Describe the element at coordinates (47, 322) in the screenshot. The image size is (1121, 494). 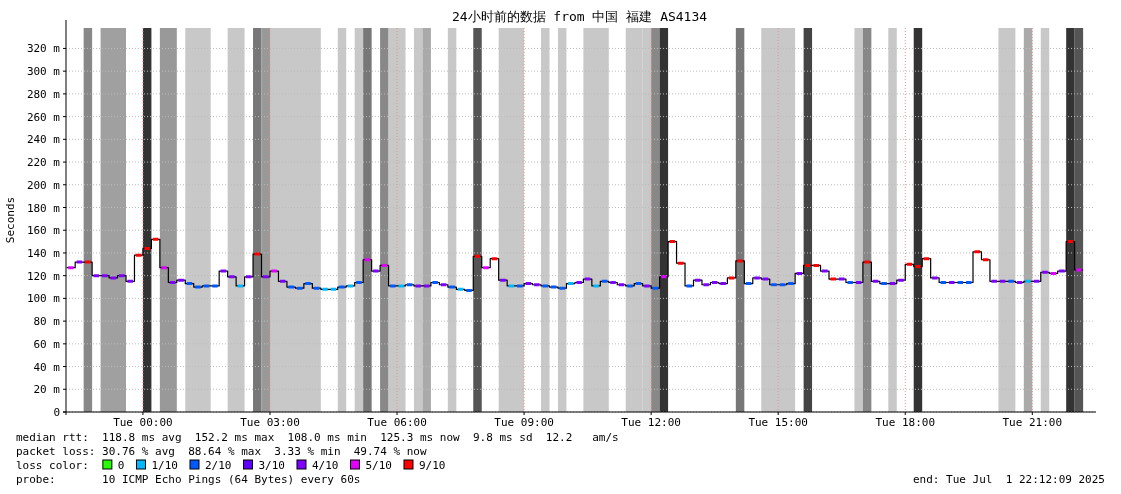
I see `y-tick-label: 80 m` at that location.